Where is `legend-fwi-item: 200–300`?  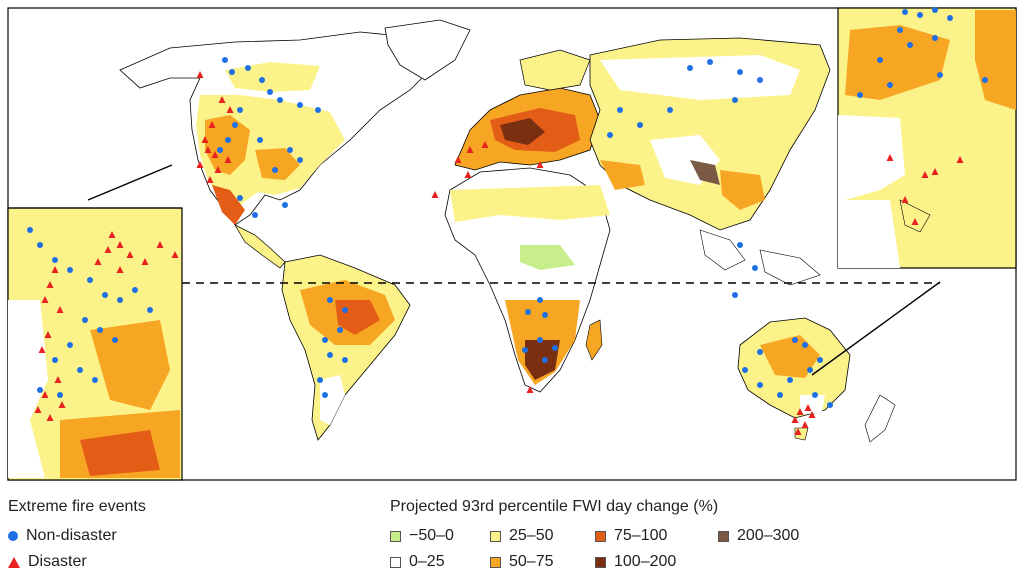
legend-fwi-item: 200–300 is located at coordinates (758, 536).